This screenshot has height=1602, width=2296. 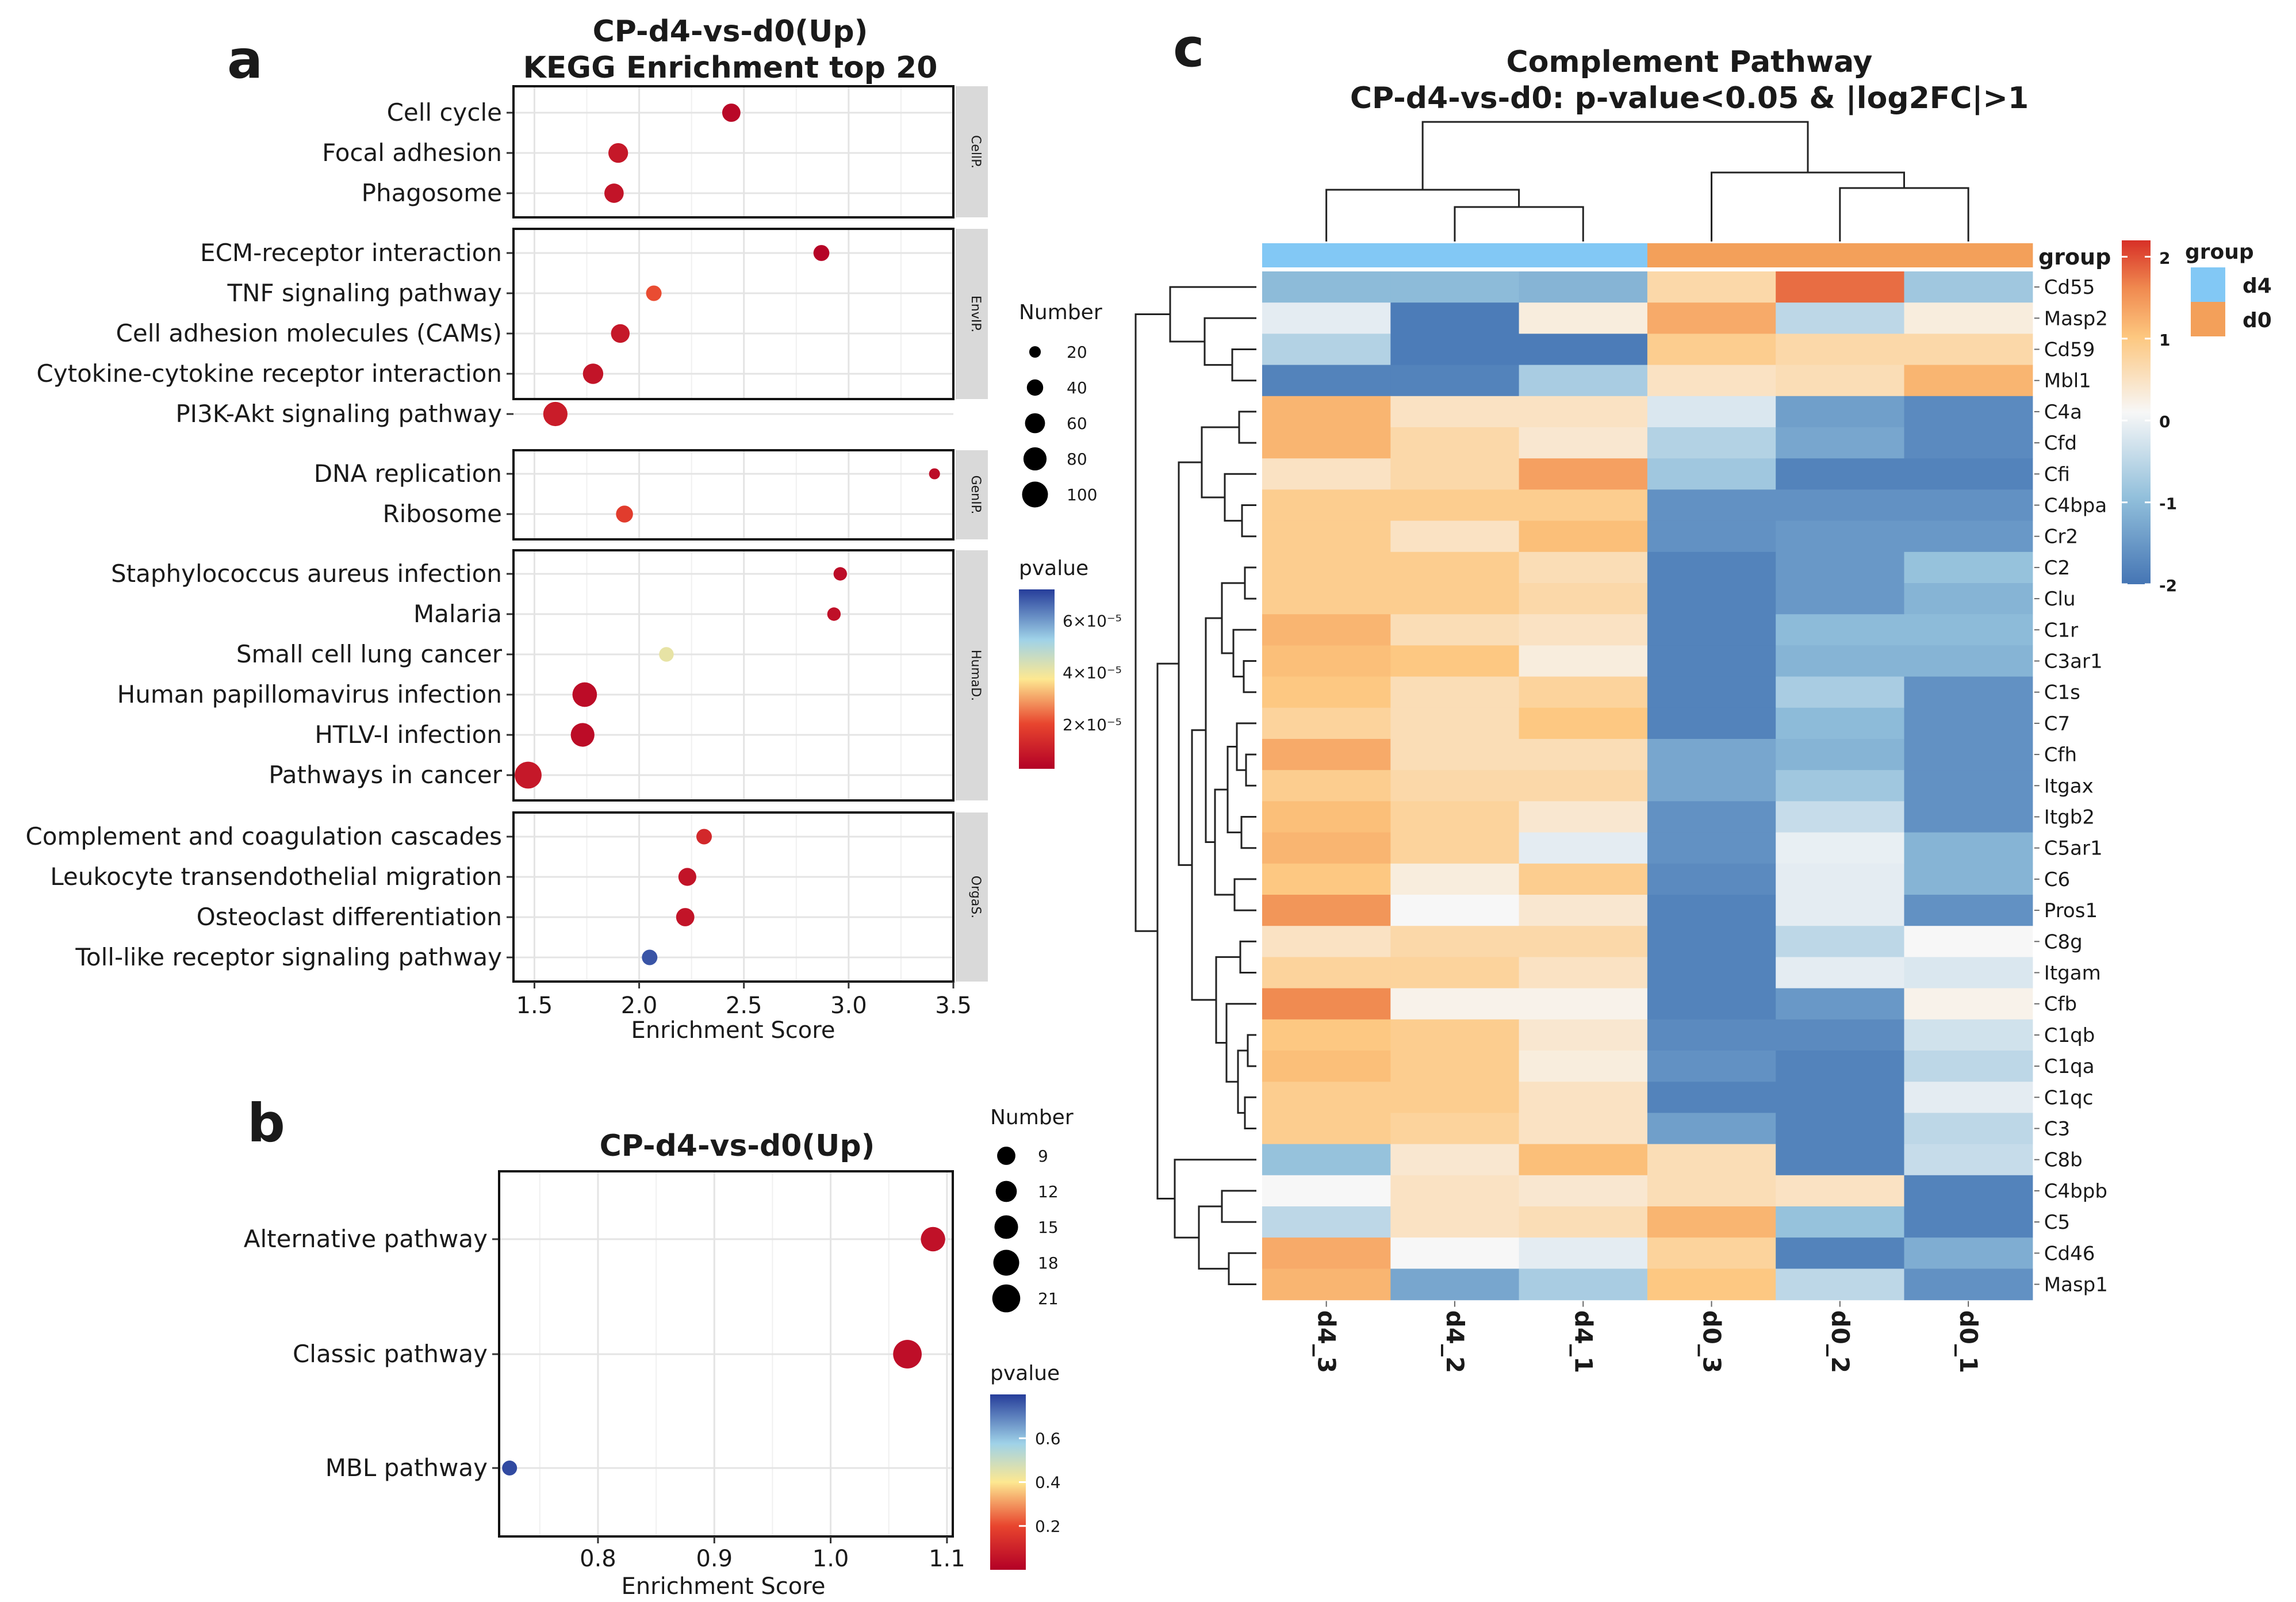 I want to click on color-legend-label: 0.4, so click(x=1048, y=1483).